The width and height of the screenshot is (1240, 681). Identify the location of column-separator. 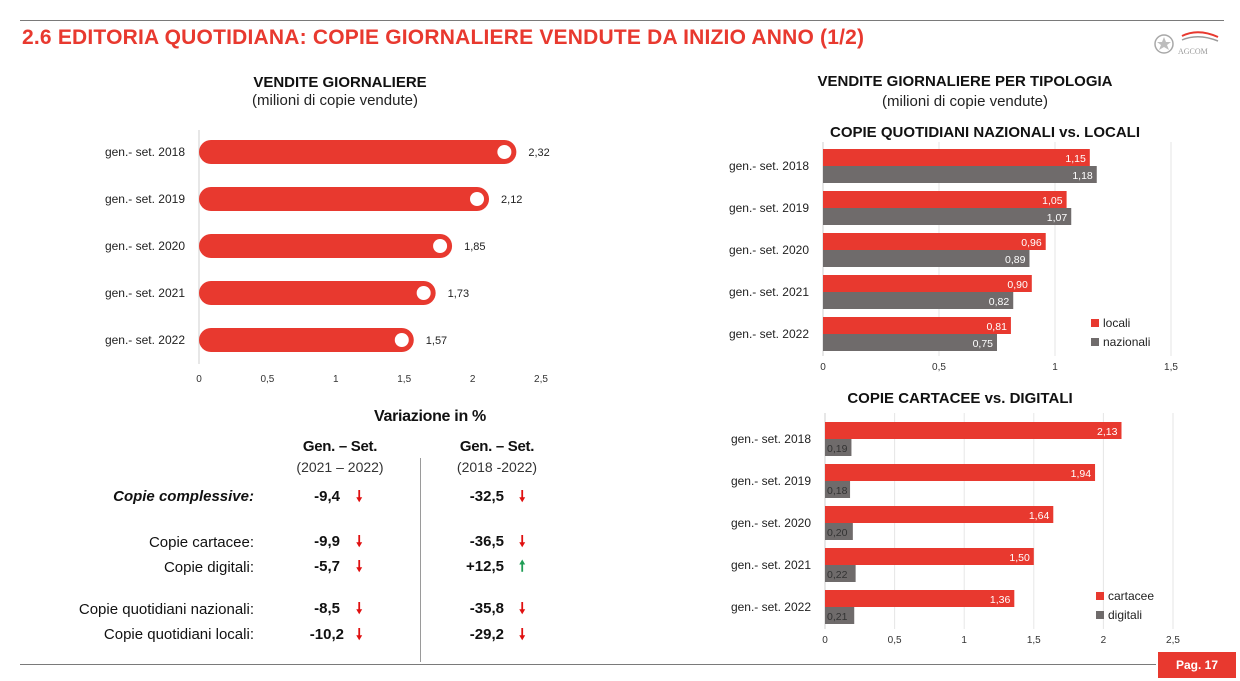
(420, 560).